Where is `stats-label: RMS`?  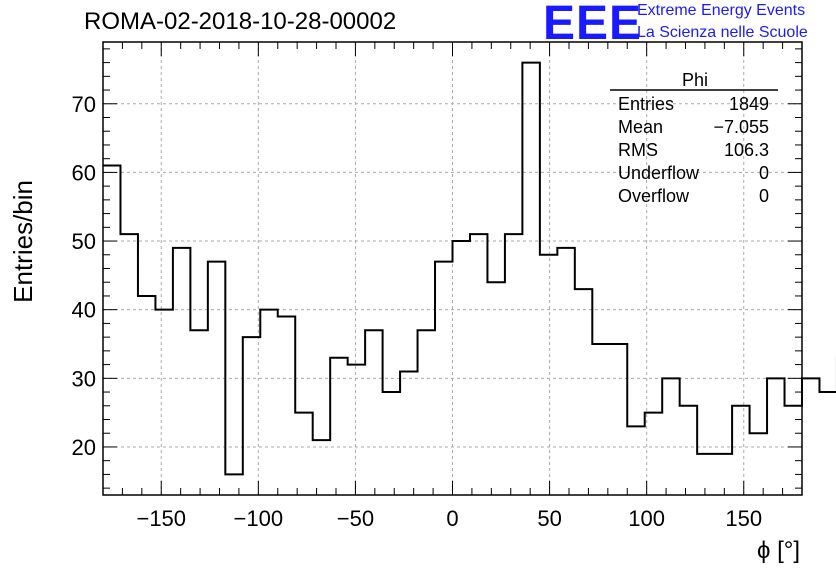
stats-label: RMS is located at coordinates (638, 150).